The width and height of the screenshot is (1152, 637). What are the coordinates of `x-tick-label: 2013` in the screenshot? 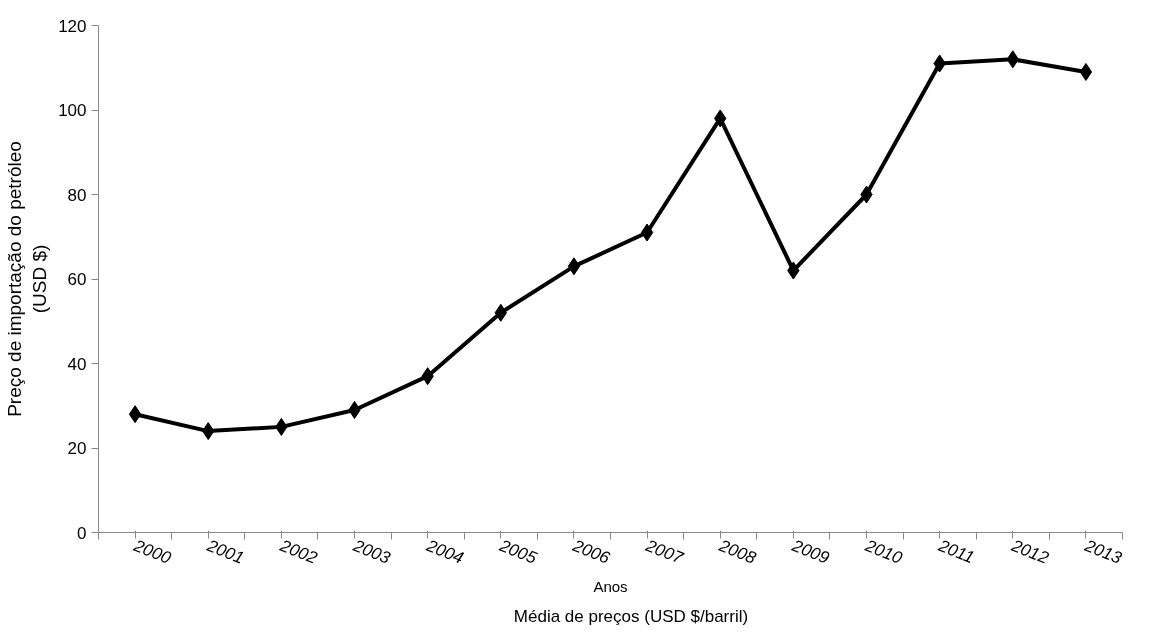 It's located at (1103, 552).